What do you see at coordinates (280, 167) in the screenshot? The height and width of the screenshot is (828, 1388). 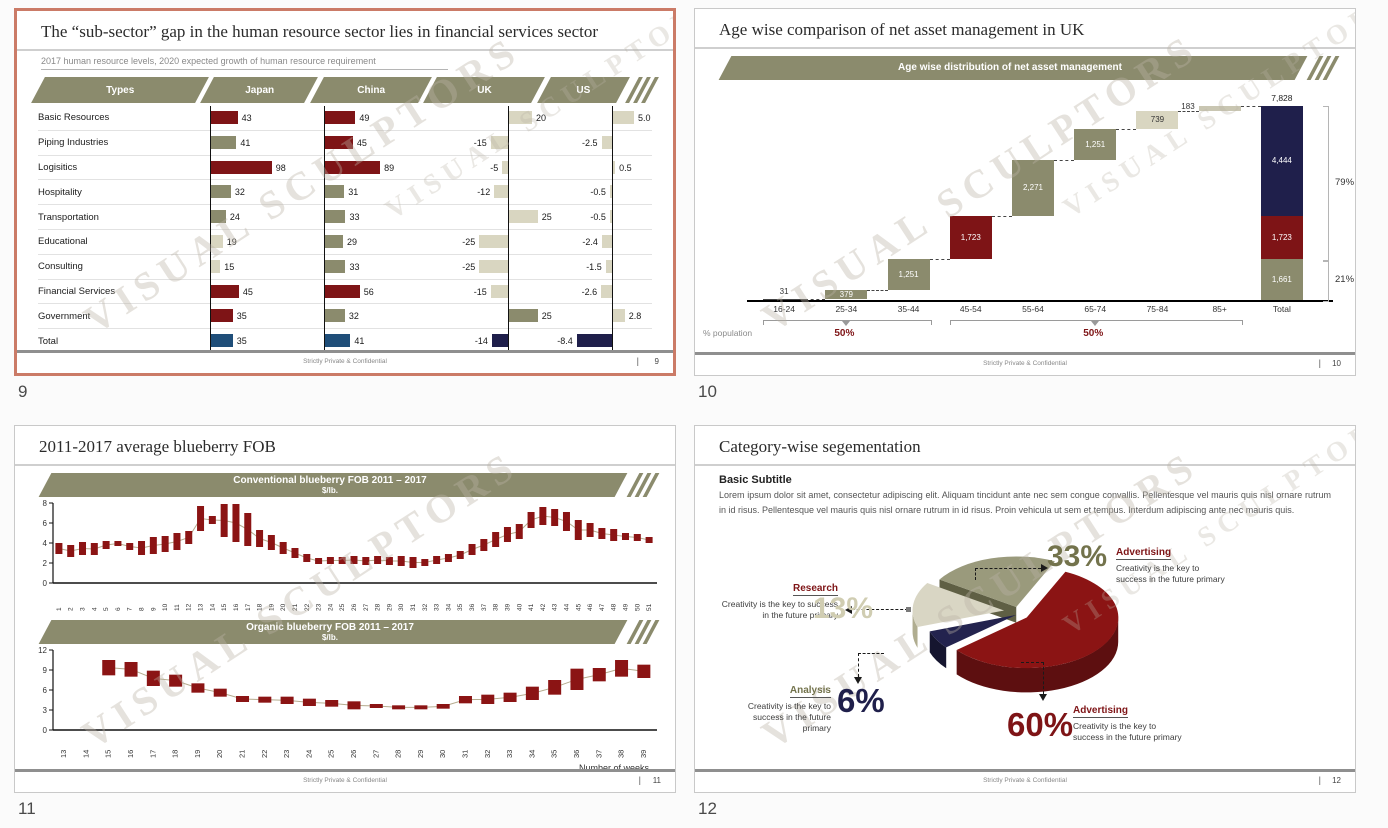 I see `bar-value: 98` at bounding box center [280, 167].